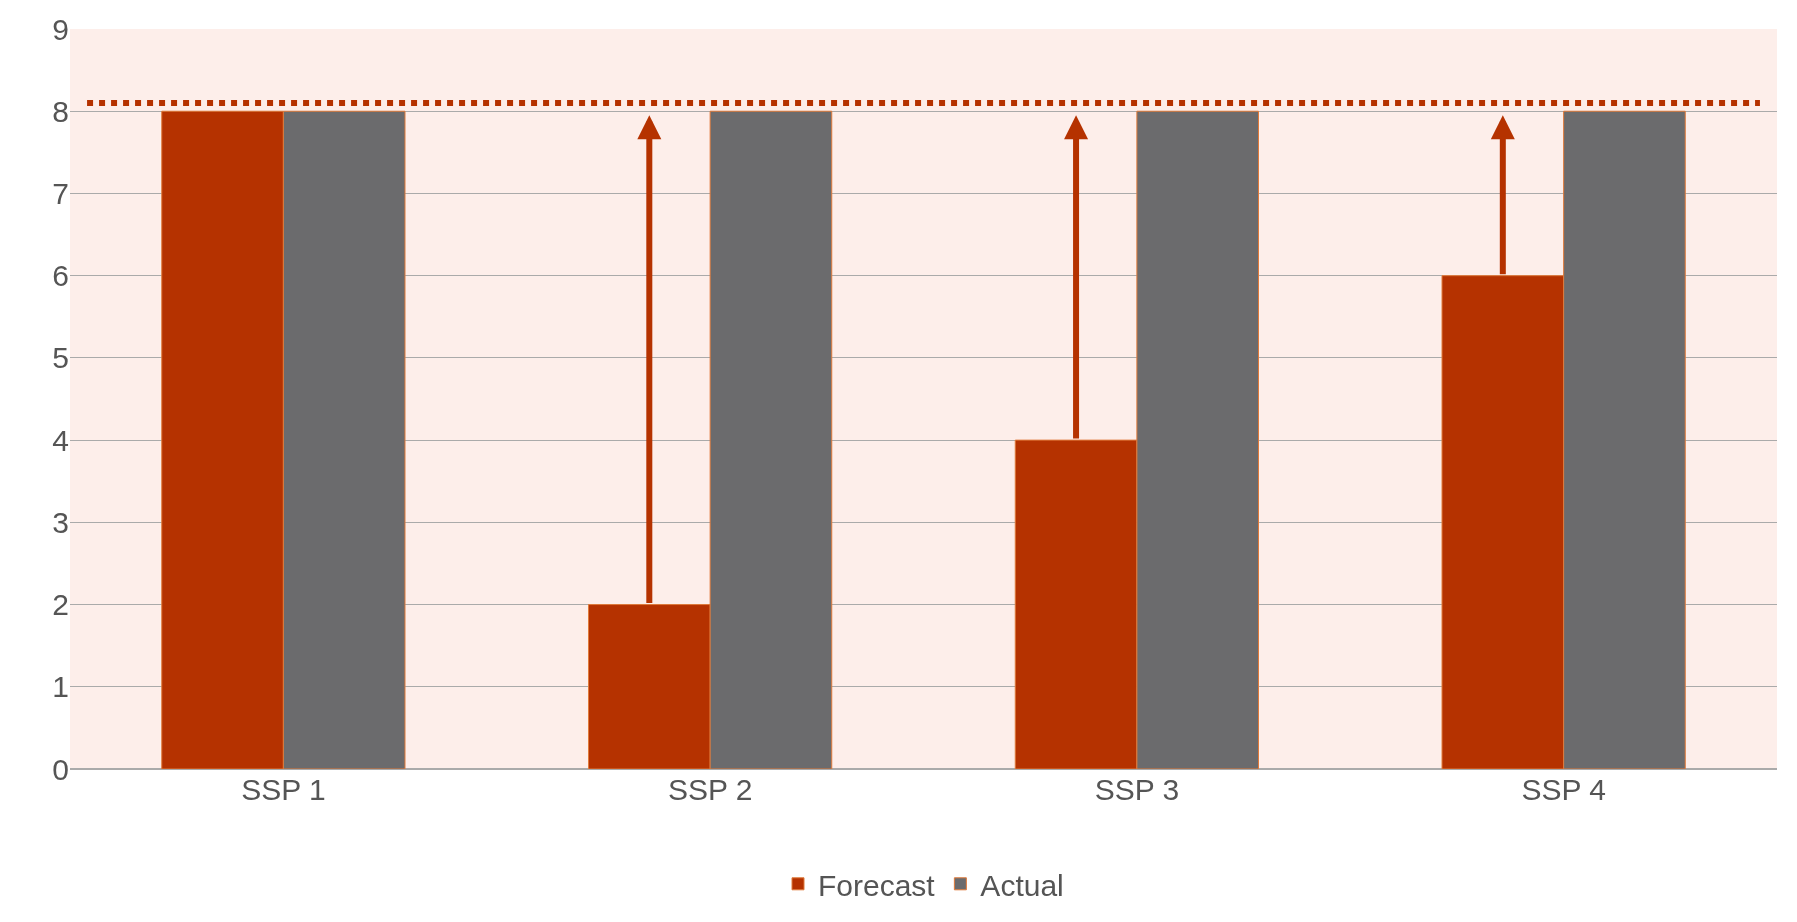 Image resolution: width=1797 pixels, height=922 pixels. Describe the element at coordinates (1022, 885) in the screenshot. I see `legend-label: Actual` at that location.